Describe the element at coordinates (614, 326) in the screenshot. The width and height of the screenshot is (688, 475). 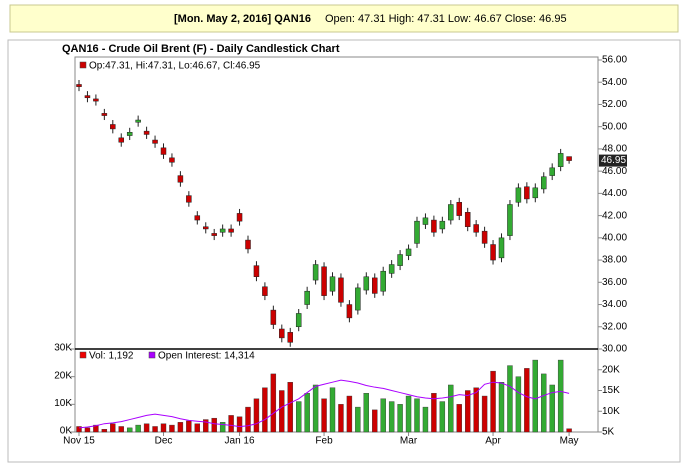
I see `y-tick-label: 32.00` at that location.